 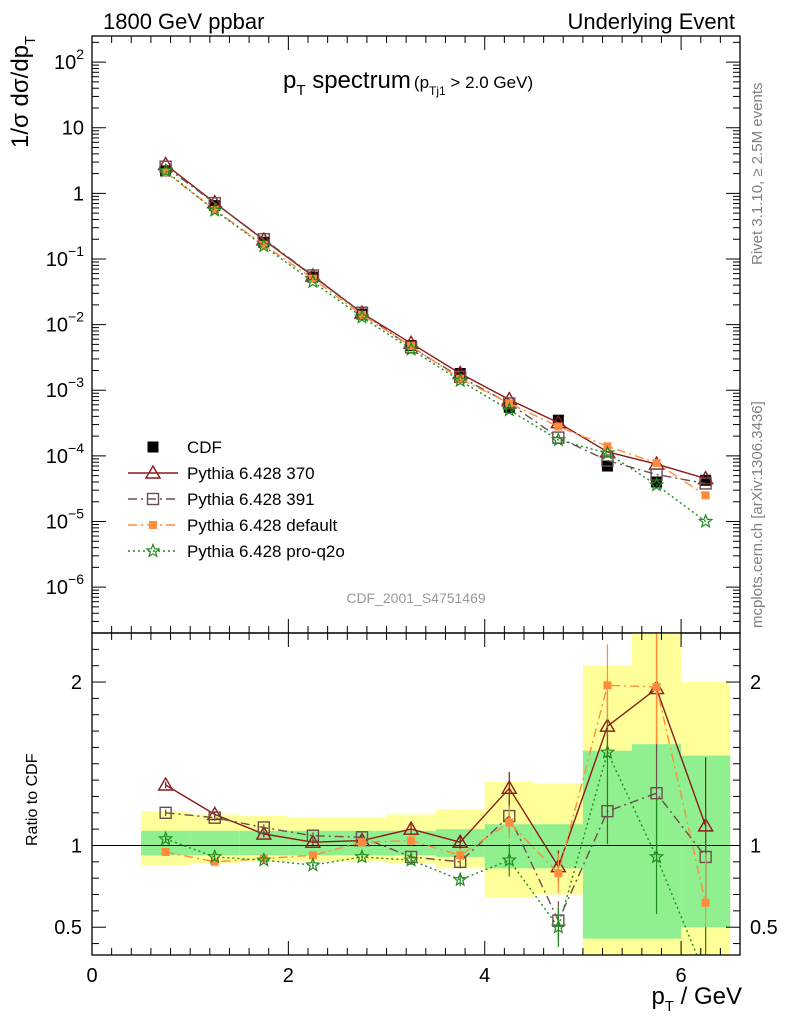 What do you see at coordinates (755, 846) in the screenshot?
I see `ratio-y-tick-label-right: 1` at bounding box center [755, 846].